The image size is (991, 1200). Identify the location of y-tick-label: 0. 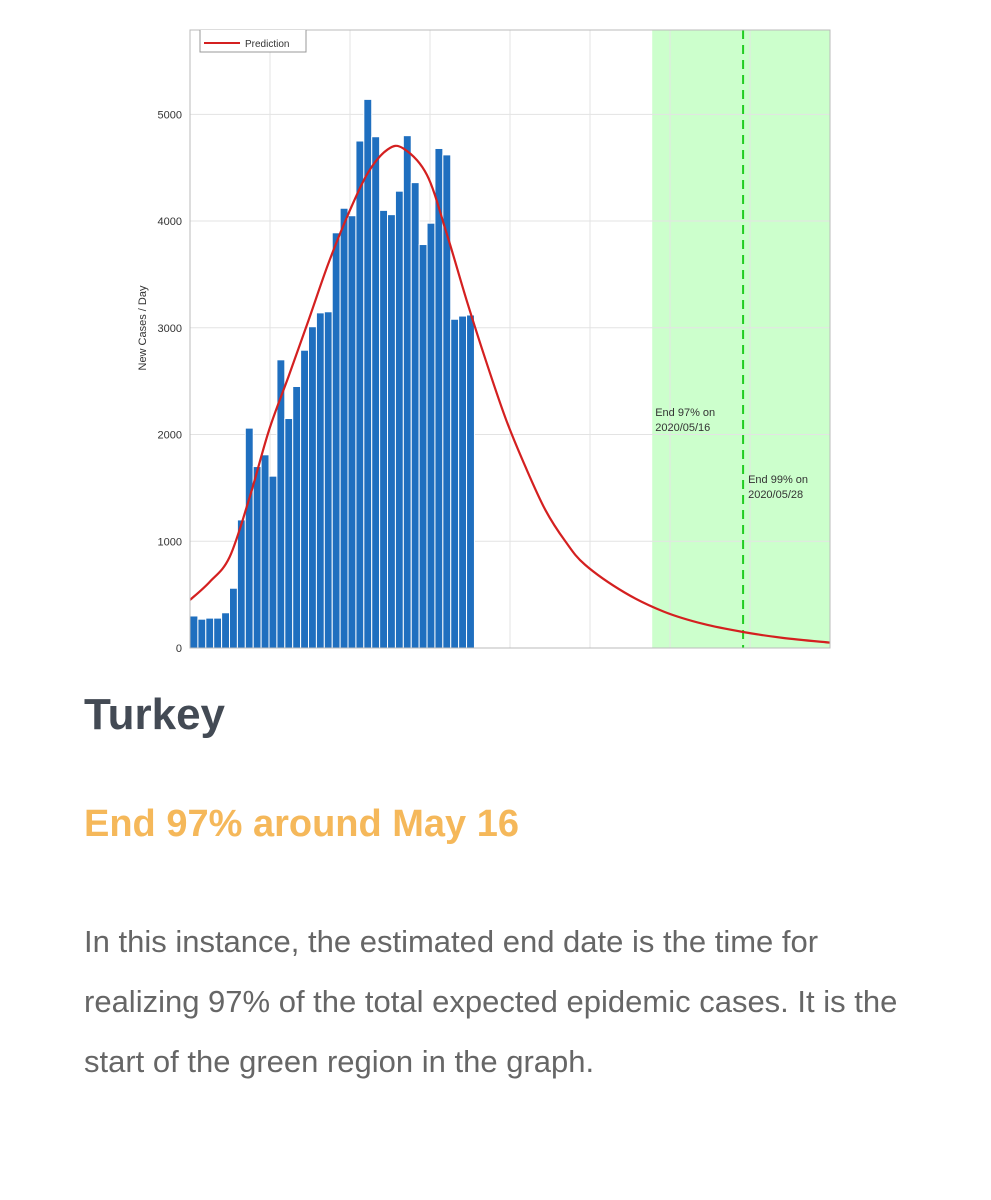
(179, 649).